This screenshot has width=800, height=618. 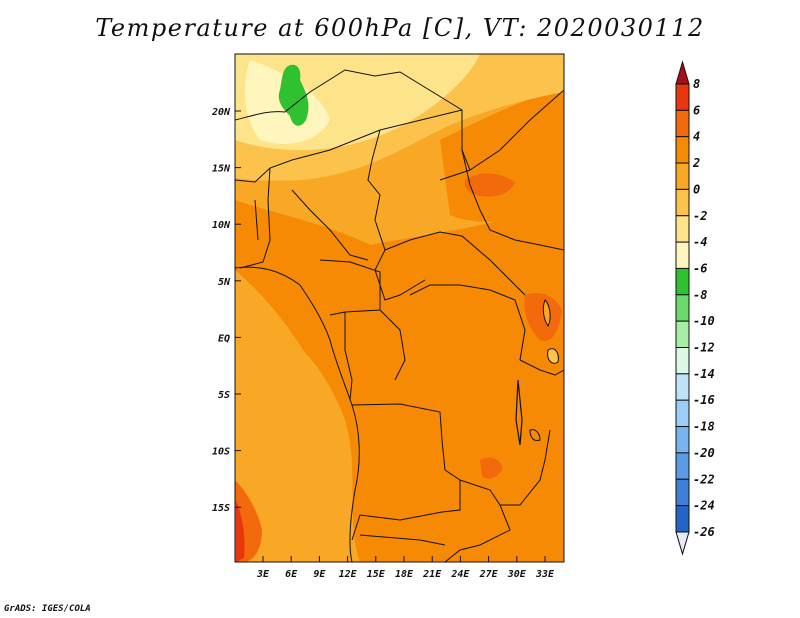 What do you see at coordinates (696, 84) in the screenshot?
I see `colorbar-label: 8` at bounding box center [696, 84].